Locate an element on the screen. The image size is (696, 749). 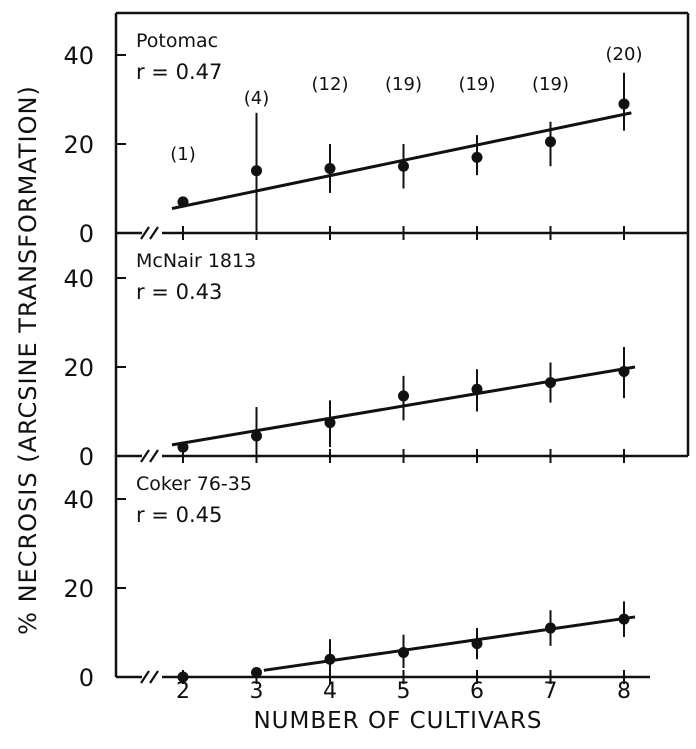
x-tick-label: 2 is located at coordinates (183, 691).